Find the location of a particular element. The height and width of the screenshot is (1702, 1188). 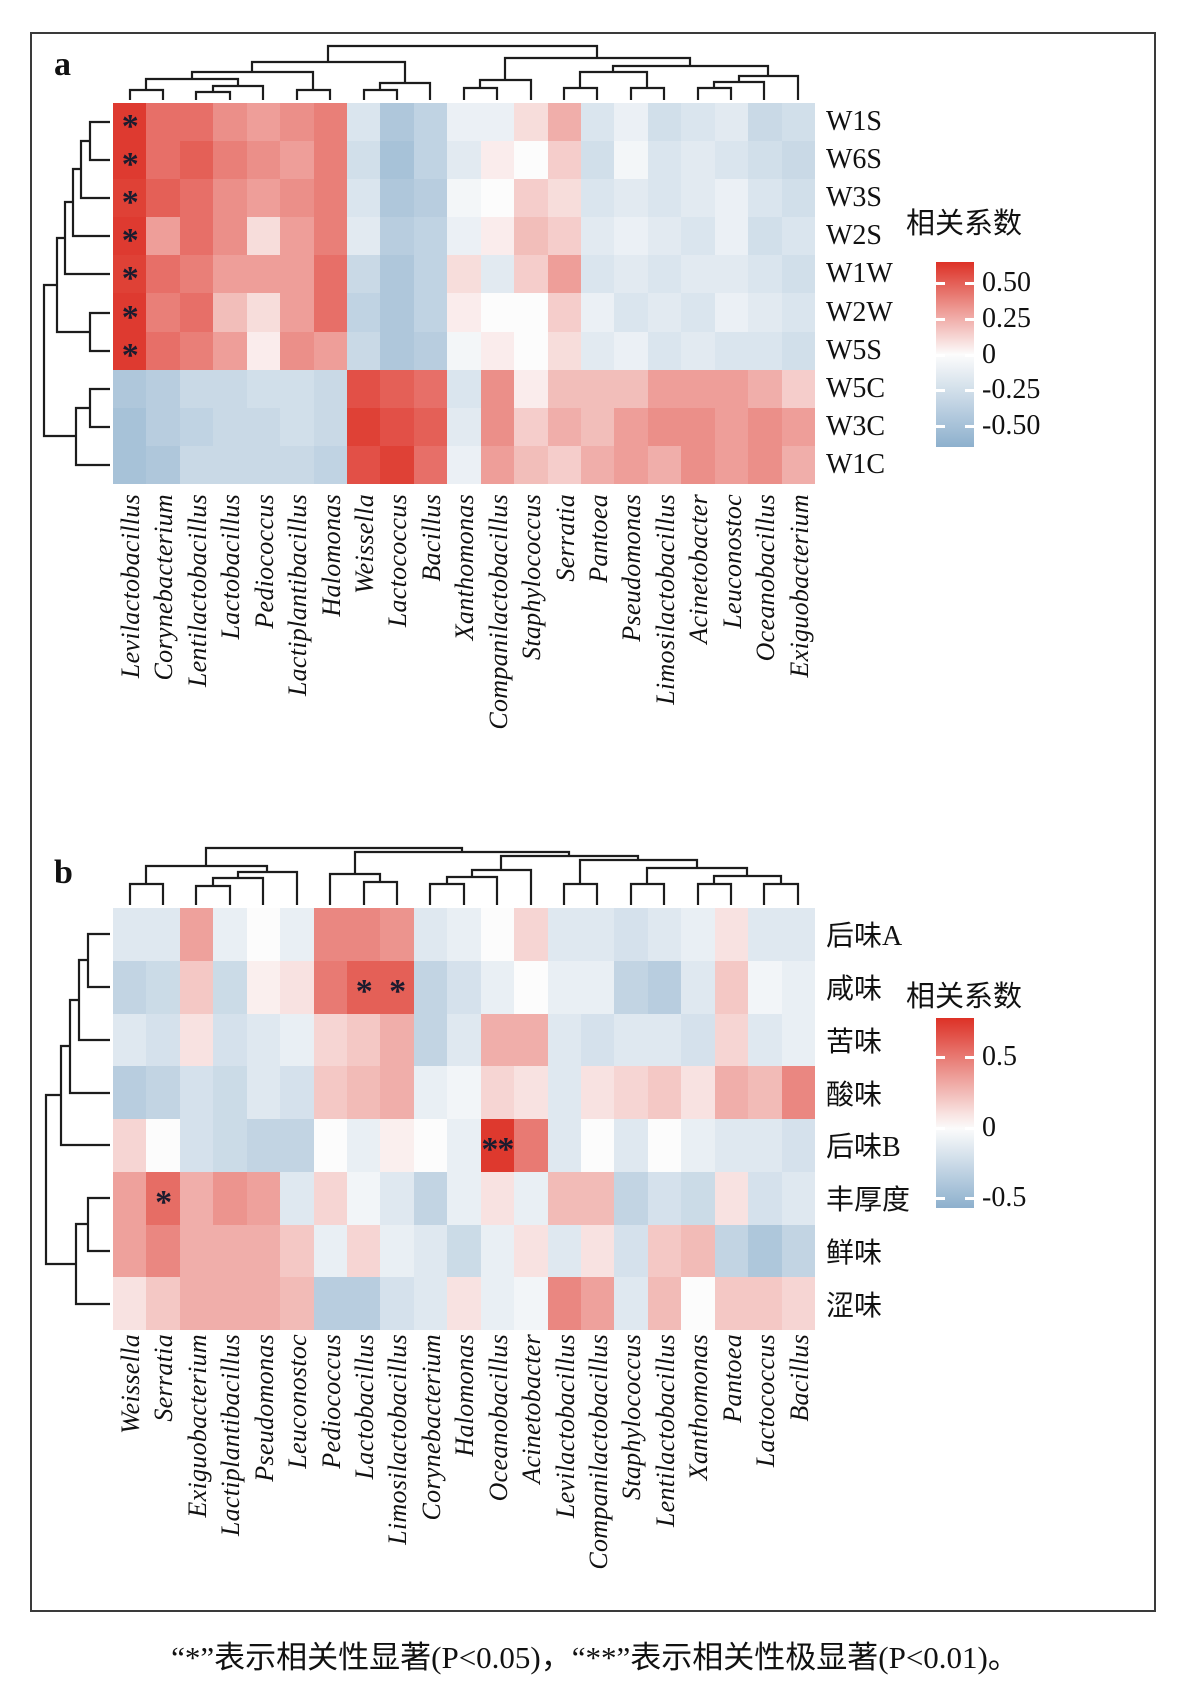

column-label: Lactiplantibacillus is located at coordinates (231, 1435).